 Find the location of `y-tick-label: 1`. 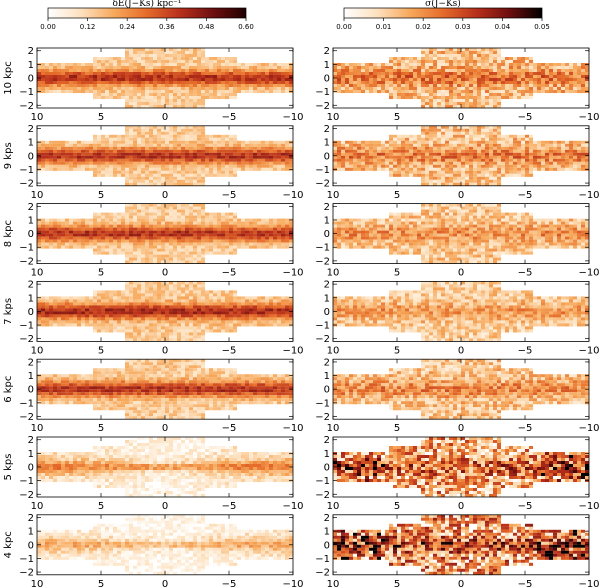

y-tick-label: 1 is located at coordinates (31, 65).